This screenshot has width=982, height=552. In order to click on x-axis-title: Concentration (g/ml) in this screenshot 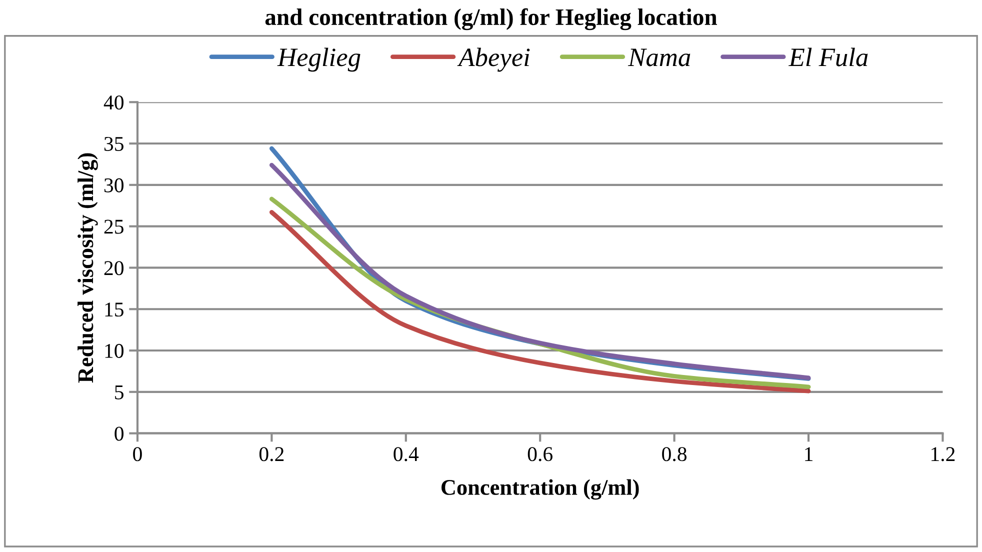, I will do `click(540, 489)`.